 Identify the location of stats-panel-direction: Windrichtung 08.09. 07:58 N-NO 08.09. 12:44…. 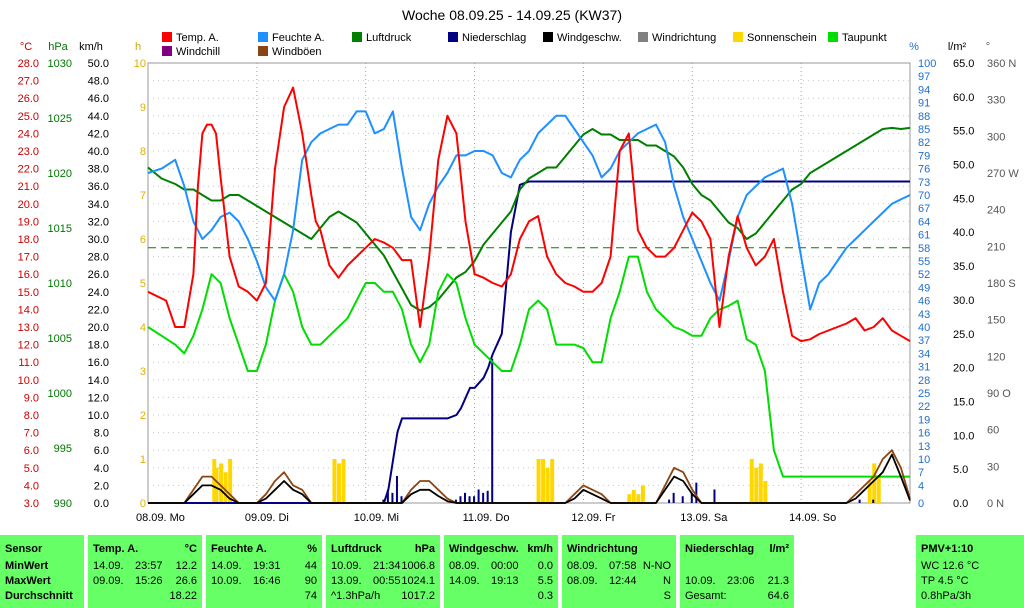
(619, 571).